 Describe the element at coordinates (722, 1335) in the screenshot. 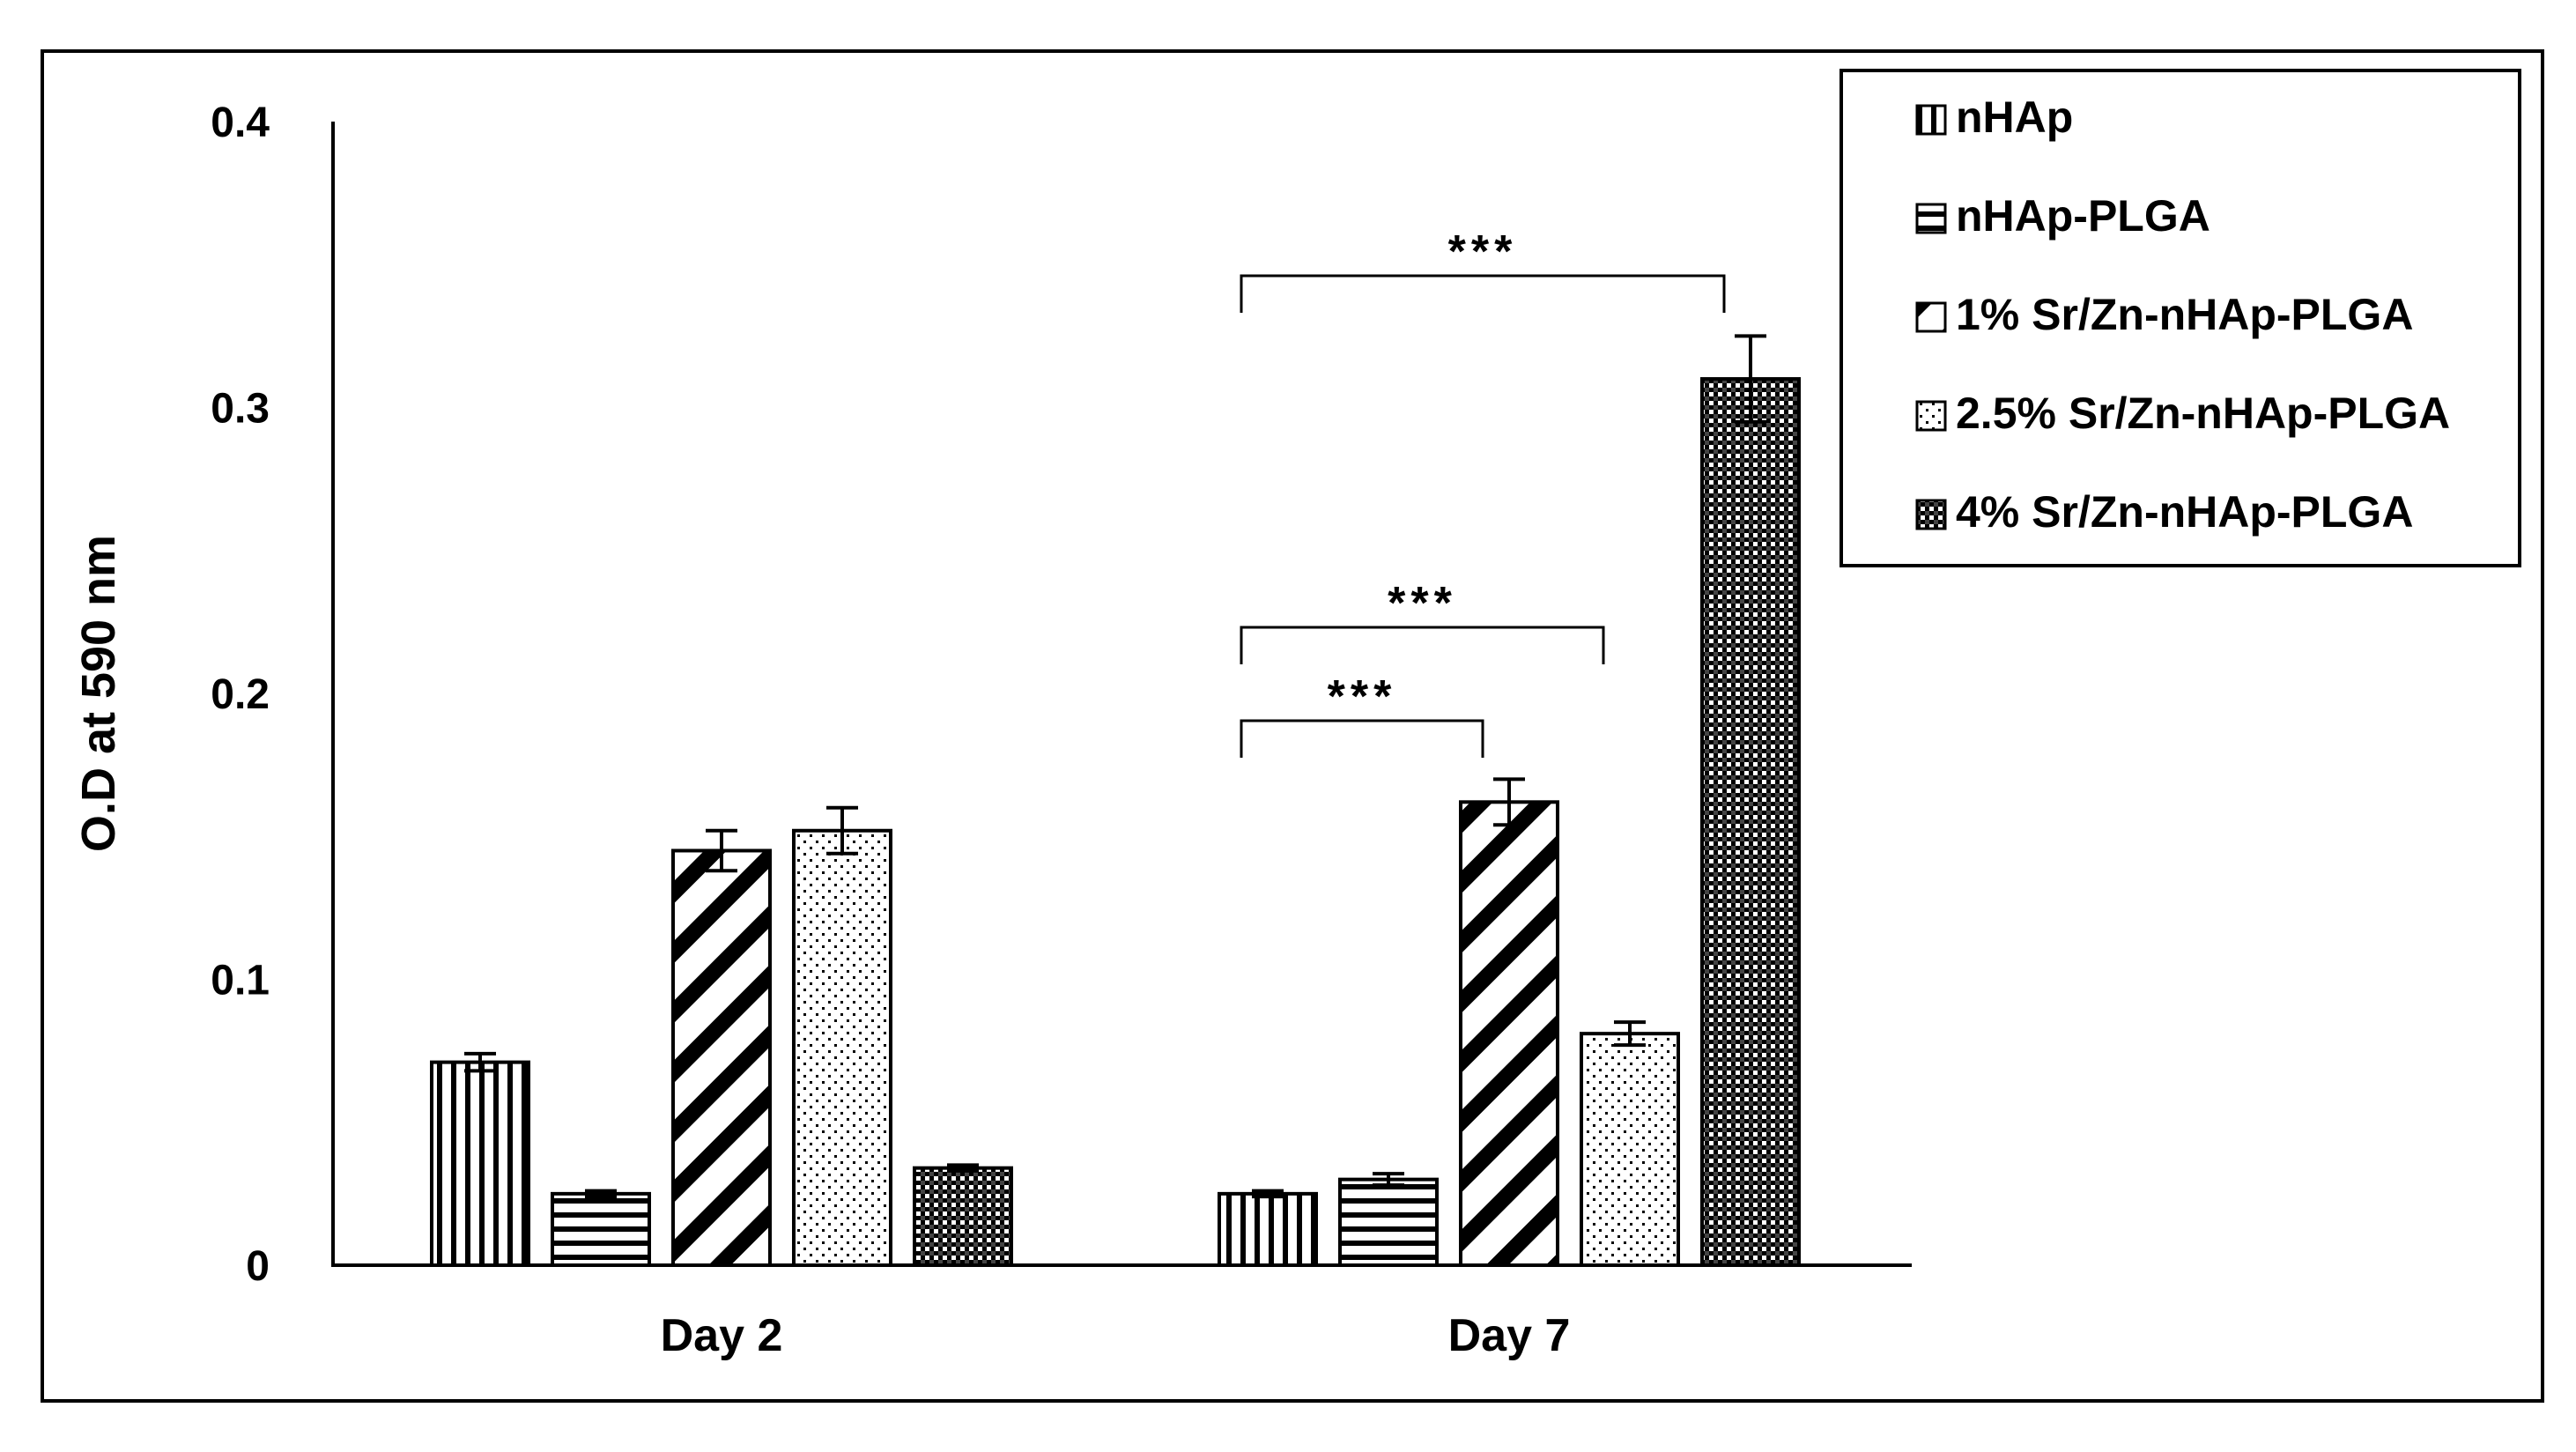

I see `category-label: Day 2` at that location.